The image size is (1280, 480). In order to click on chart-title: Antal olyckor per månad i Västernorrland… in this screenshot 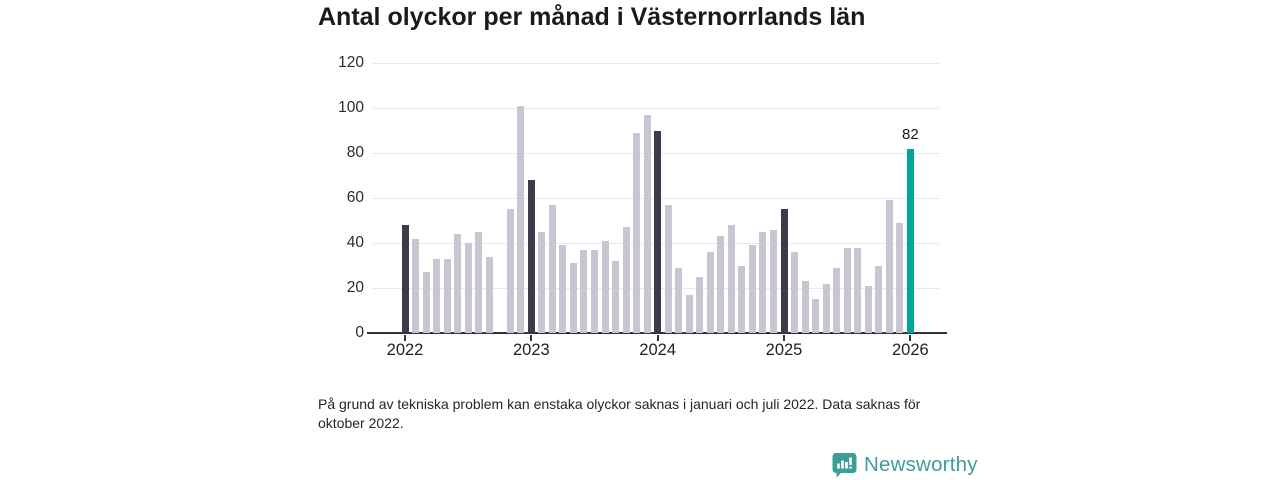, I will do `click(592, 17)`.